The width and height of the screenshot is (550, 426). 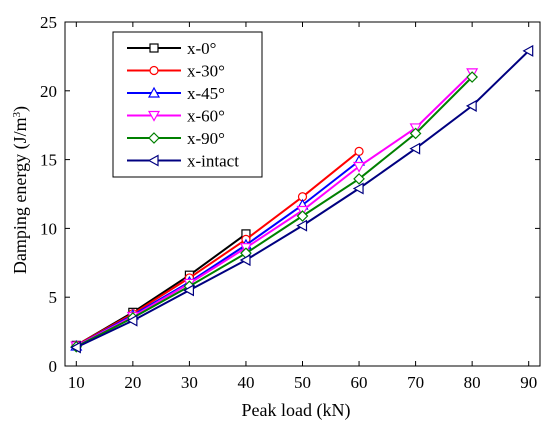 What do you see at coordinates (76, 382) in the screenshot?
I see `x-tick-label: 10` at bounding box center [76, 382].